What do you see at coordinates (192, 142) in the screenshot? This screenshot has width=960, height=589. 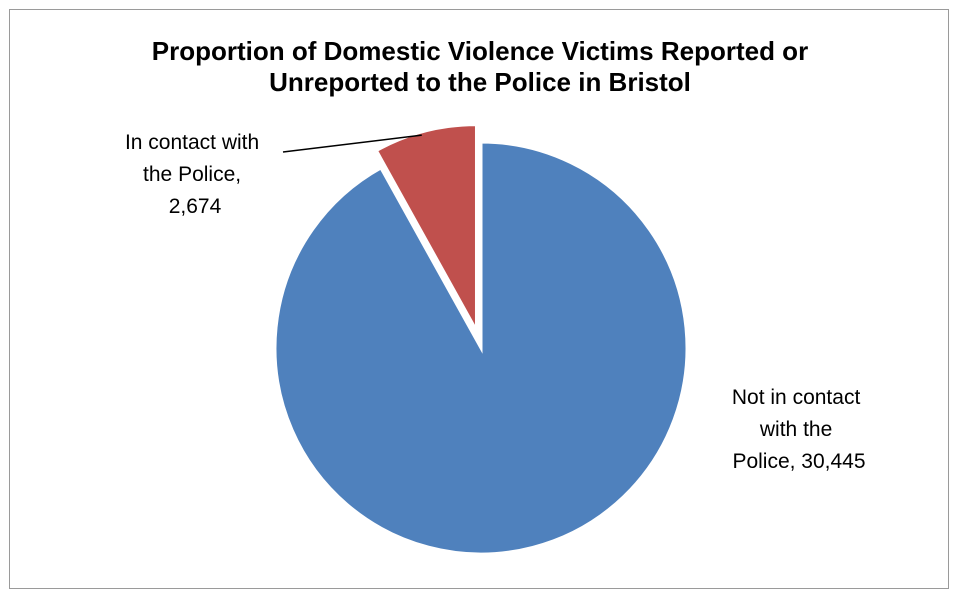 I see `label-in-contact-line-1: In contact with` at bounding box center [192, 142].